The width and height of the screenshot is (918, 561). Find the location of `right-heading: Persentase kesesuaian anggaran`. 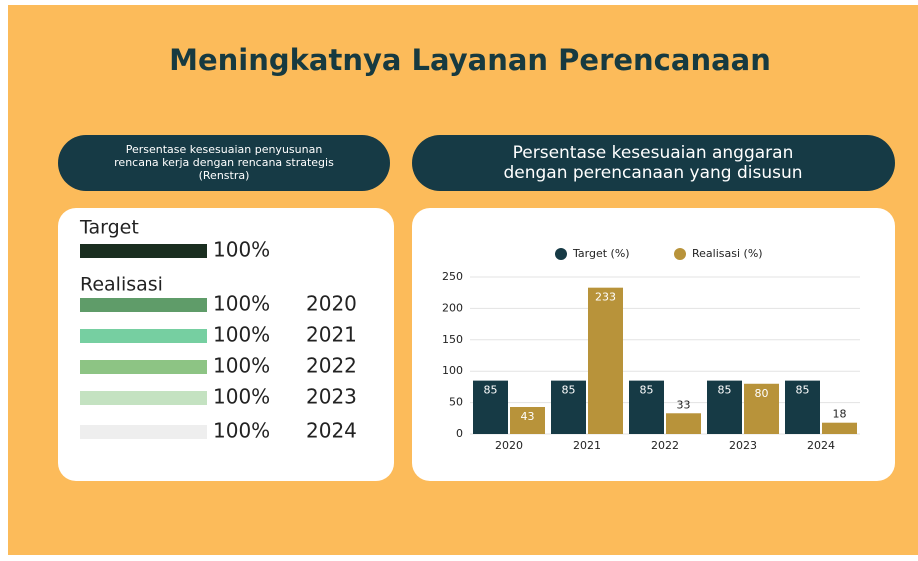

right-heading: Persentase kesesuaian anggaran is located at coordinates (653, 153).